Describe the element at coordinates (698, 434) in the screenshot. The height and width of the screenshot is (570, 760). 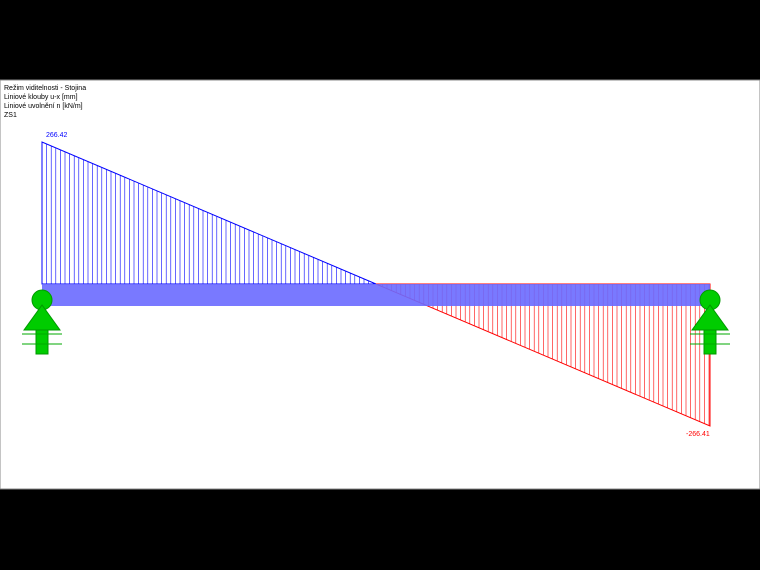
I see `end-value-label: -266.41` at that location.